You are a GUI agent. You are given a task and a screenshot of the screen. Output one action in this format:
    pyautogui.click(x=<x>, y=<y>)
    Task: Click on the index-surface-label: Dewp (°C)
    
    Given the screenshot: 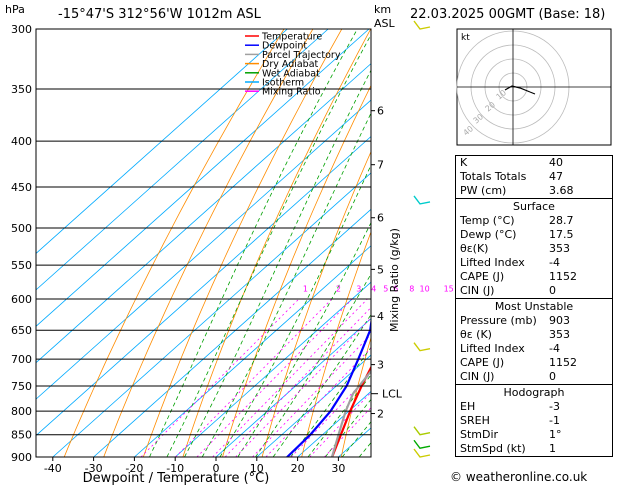 What is the action you would take?
    pyautogui.click(x=488, y=234)
    